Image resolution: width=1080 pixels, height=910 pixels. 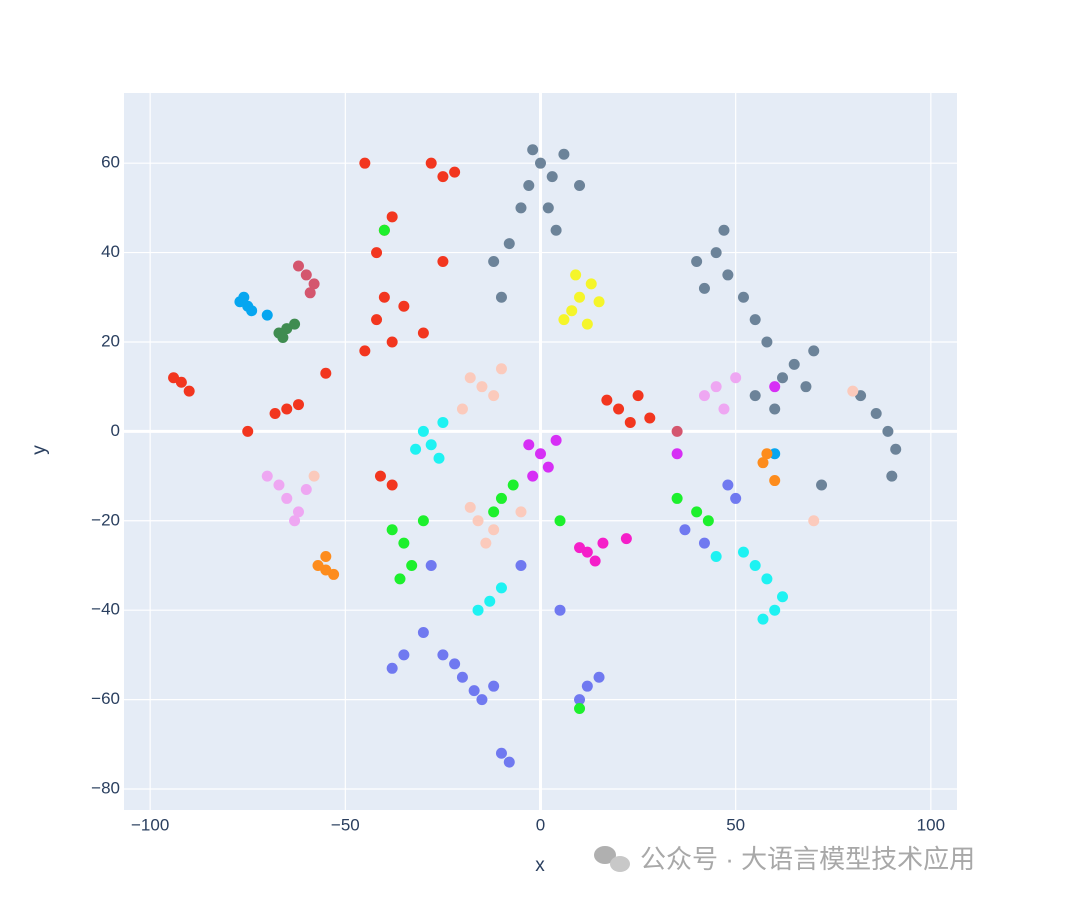 I want to click on y-tick-label: 40, so click(x=110, y=251).